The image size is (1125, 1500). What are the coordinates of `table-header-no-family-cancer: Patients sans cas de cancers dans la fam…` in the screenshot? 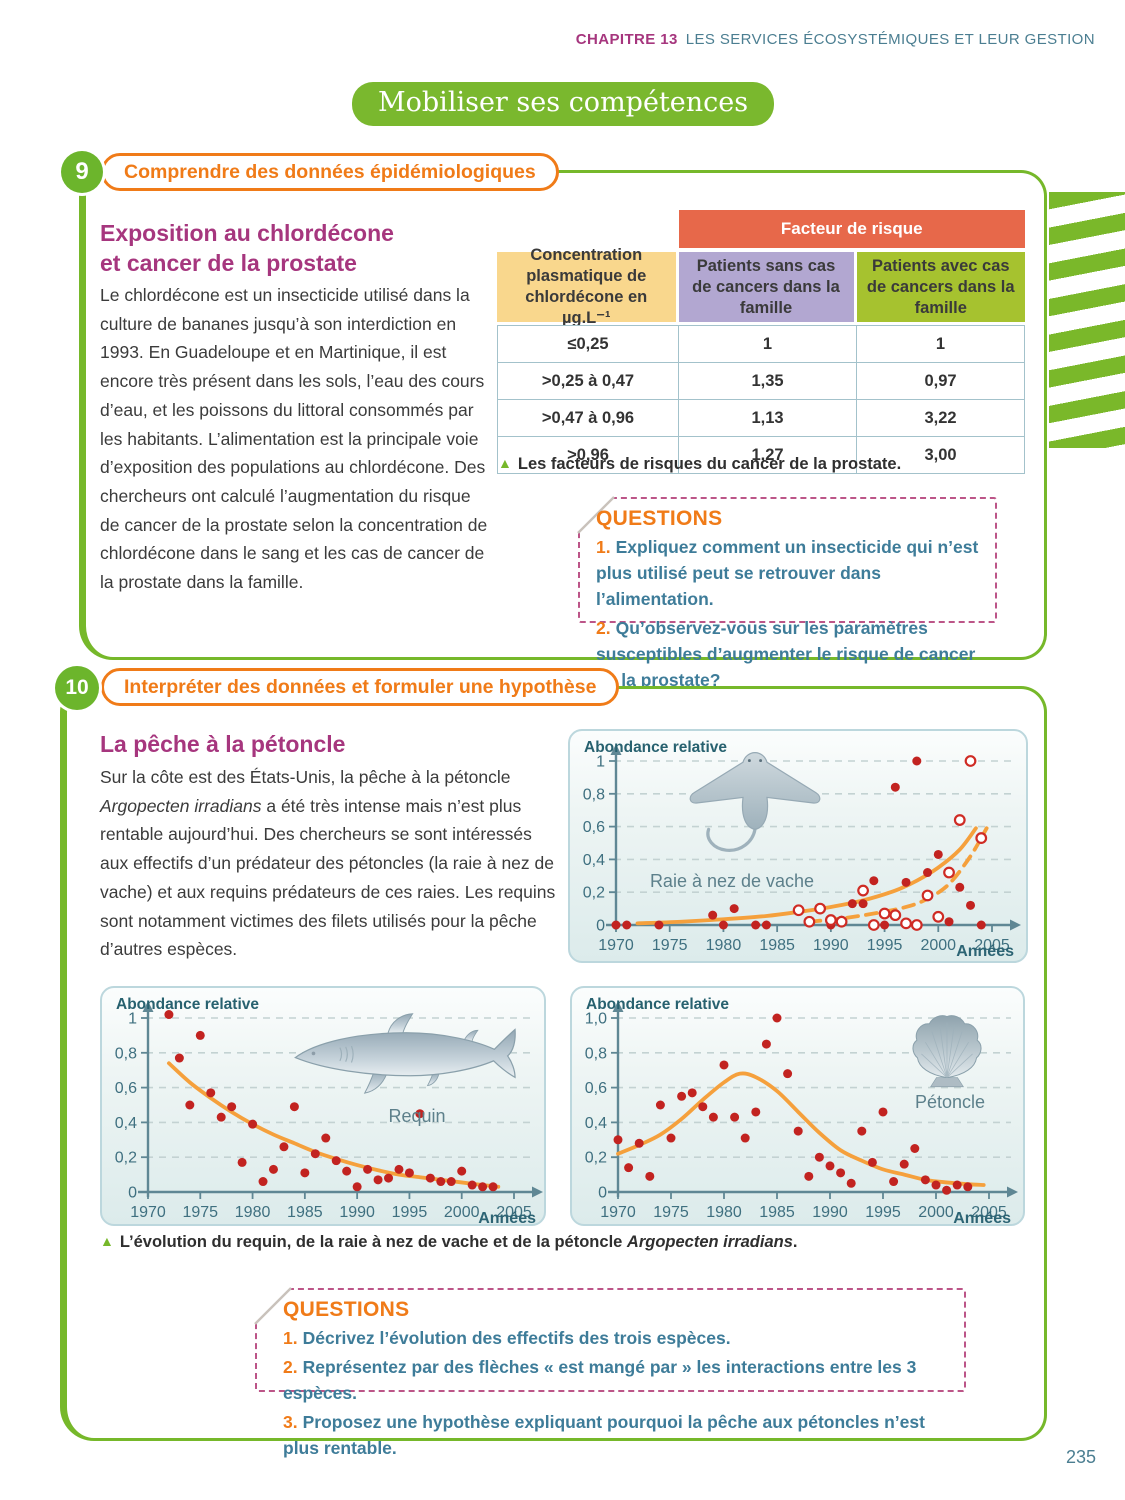 It's located at (766, 287).